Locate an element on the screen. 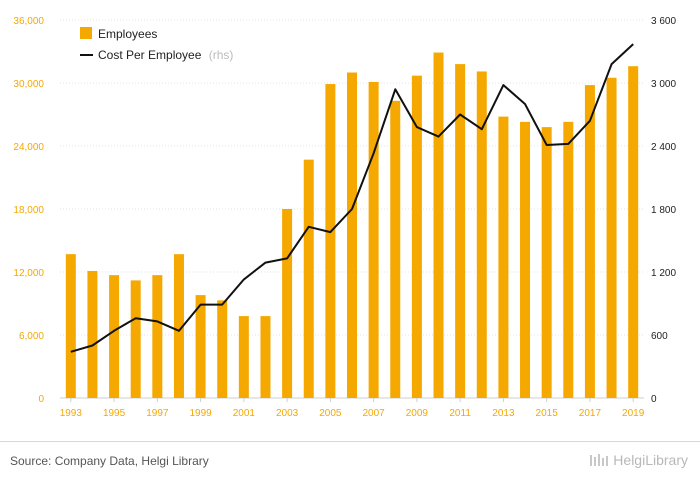 This screenshot has width=700, height=484. x-tick-label: 2019 is located at coordinates (633, 413).